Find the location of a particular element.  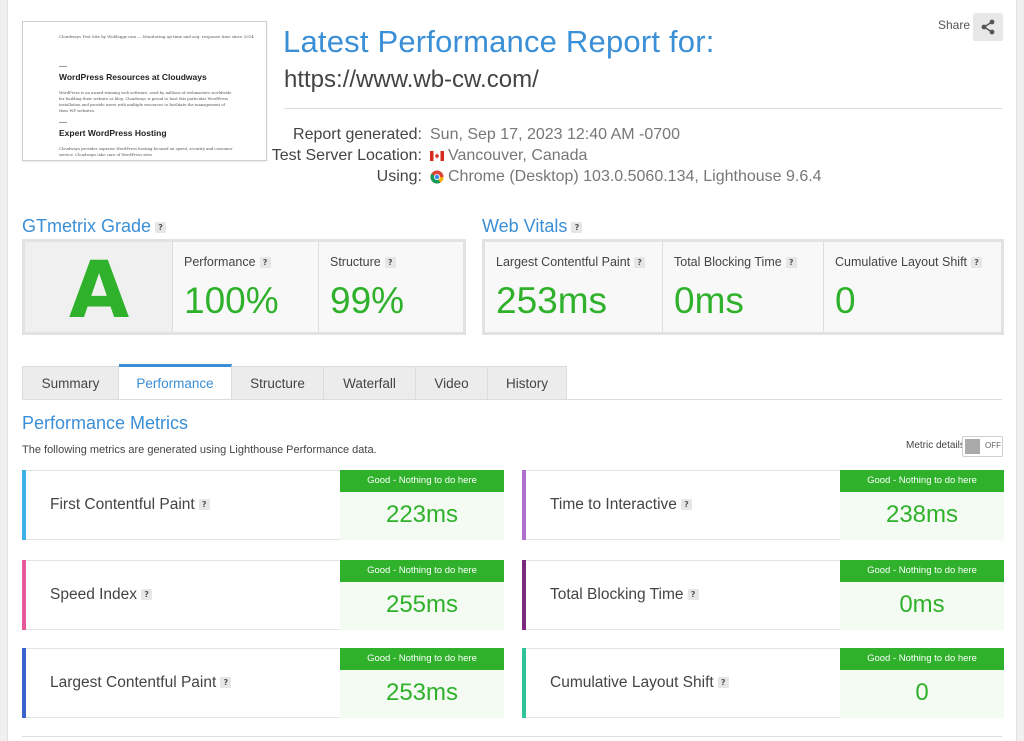

report-url: https://www.wb-cw.com/ is located at coordinates (411, 79).